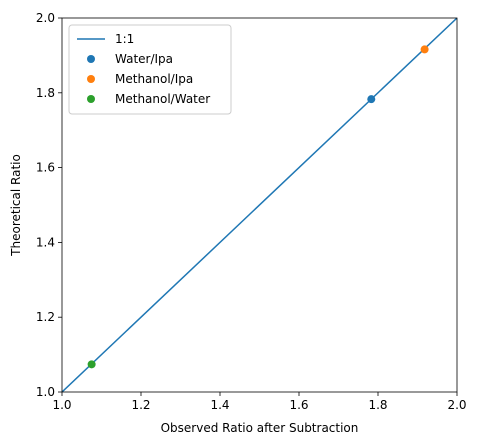 The height and width of the screenshot is (436, 477). What do you see at coordinates (45, 242) in the screenshot?
I see `y-tick-label: 1.4` at bounding box center [45, 242].